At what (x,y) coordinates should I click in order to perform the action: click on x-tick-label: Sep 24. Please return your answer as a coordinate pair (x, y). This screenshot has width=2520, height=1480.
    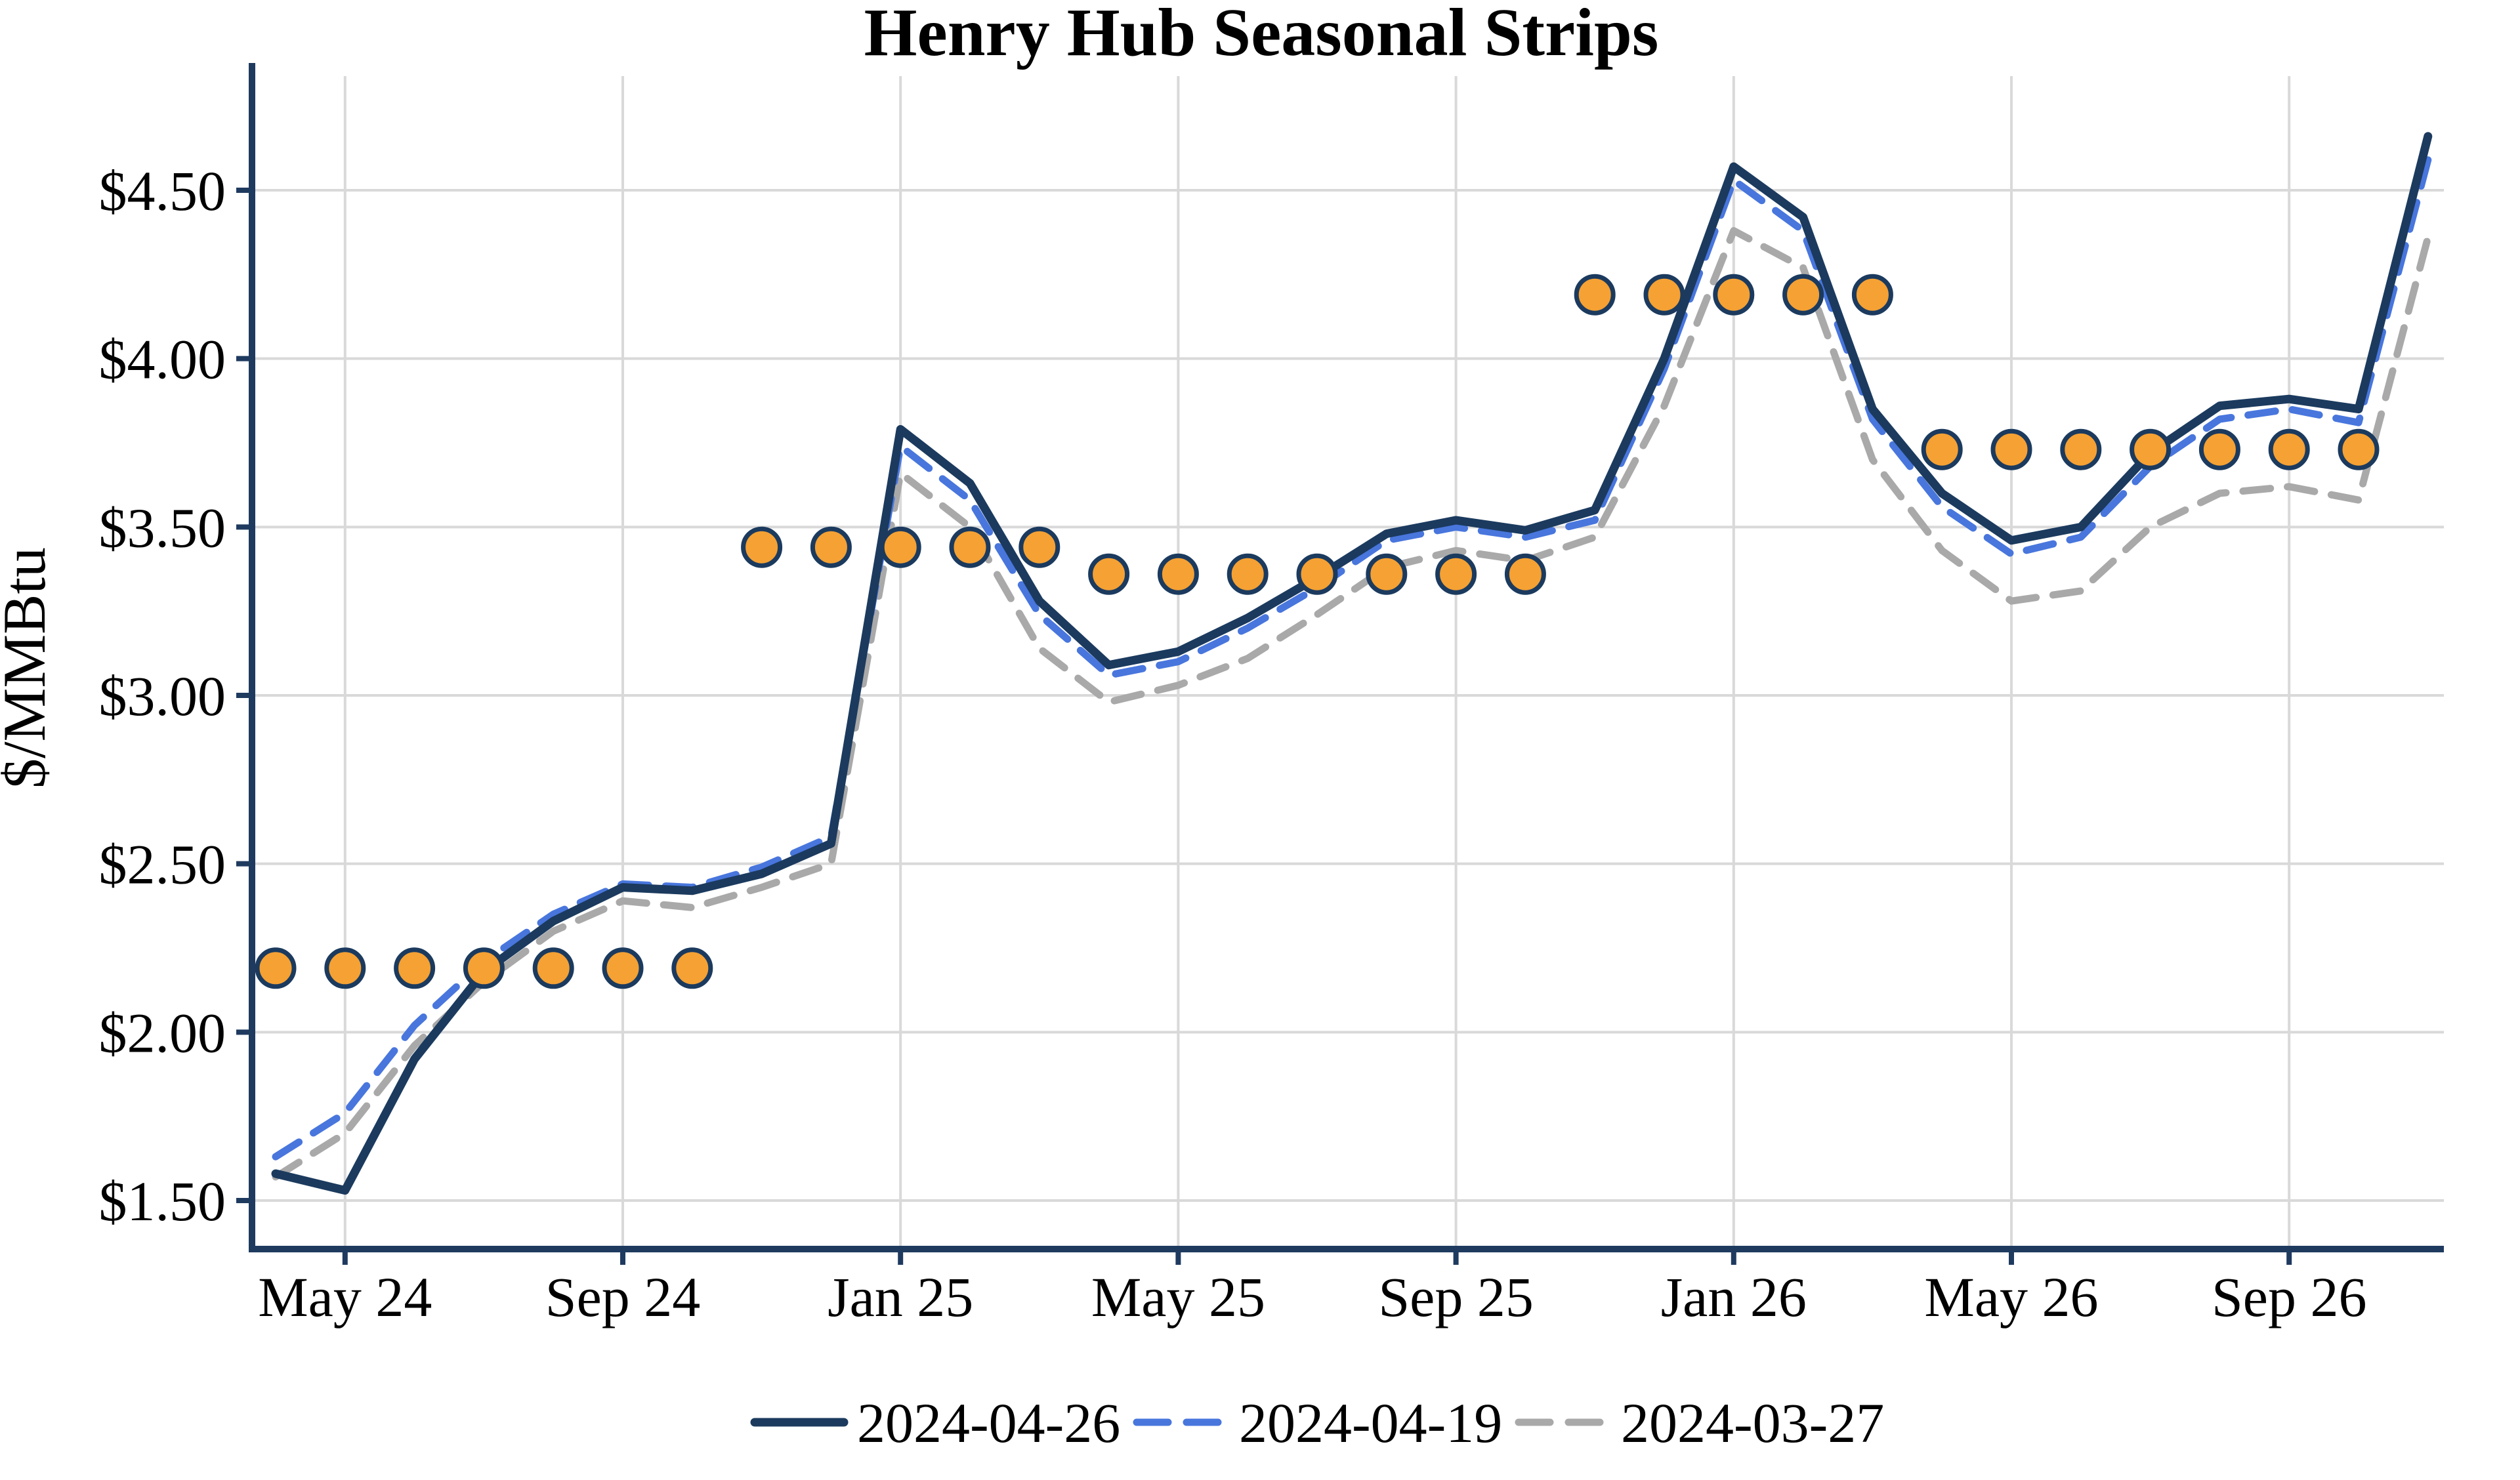
    Looking at the image, I should click on (623, 1296).